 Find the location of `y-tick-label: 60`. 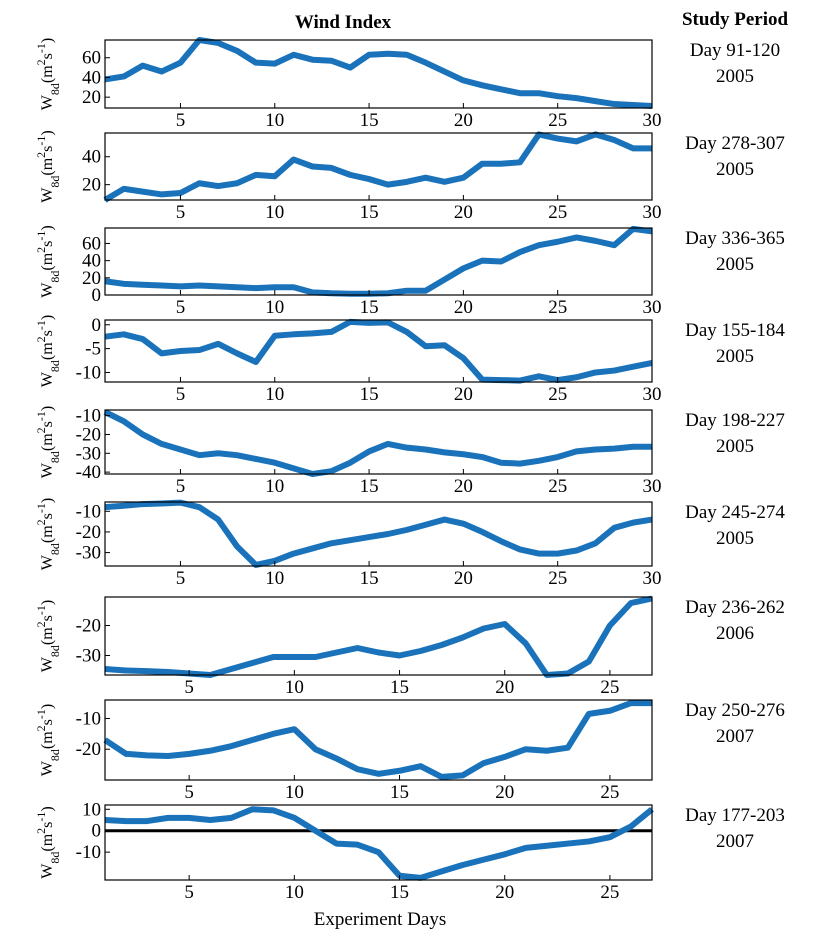

y-tick-label: 60 is located at coordinates (91, 243).